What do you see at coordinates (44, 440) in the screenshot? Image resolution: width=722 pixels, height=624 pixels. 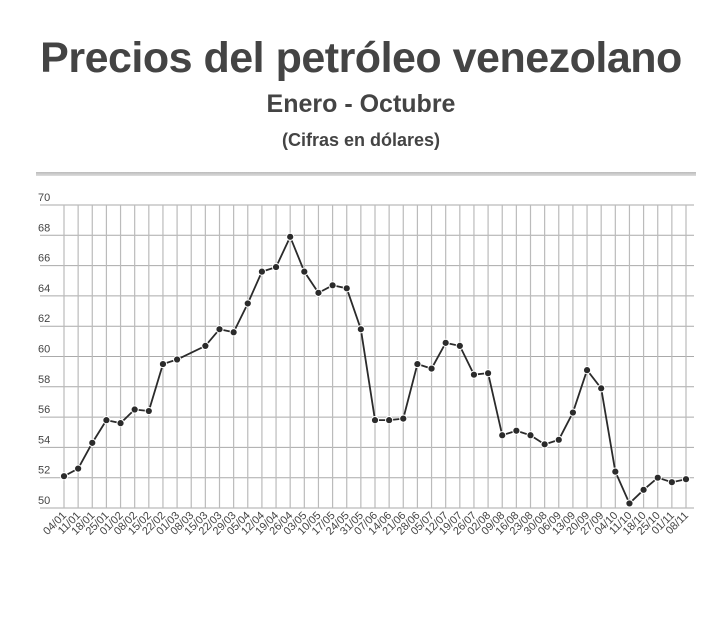 I see `y-tick-label: 54` at bounding box center [44, 440].